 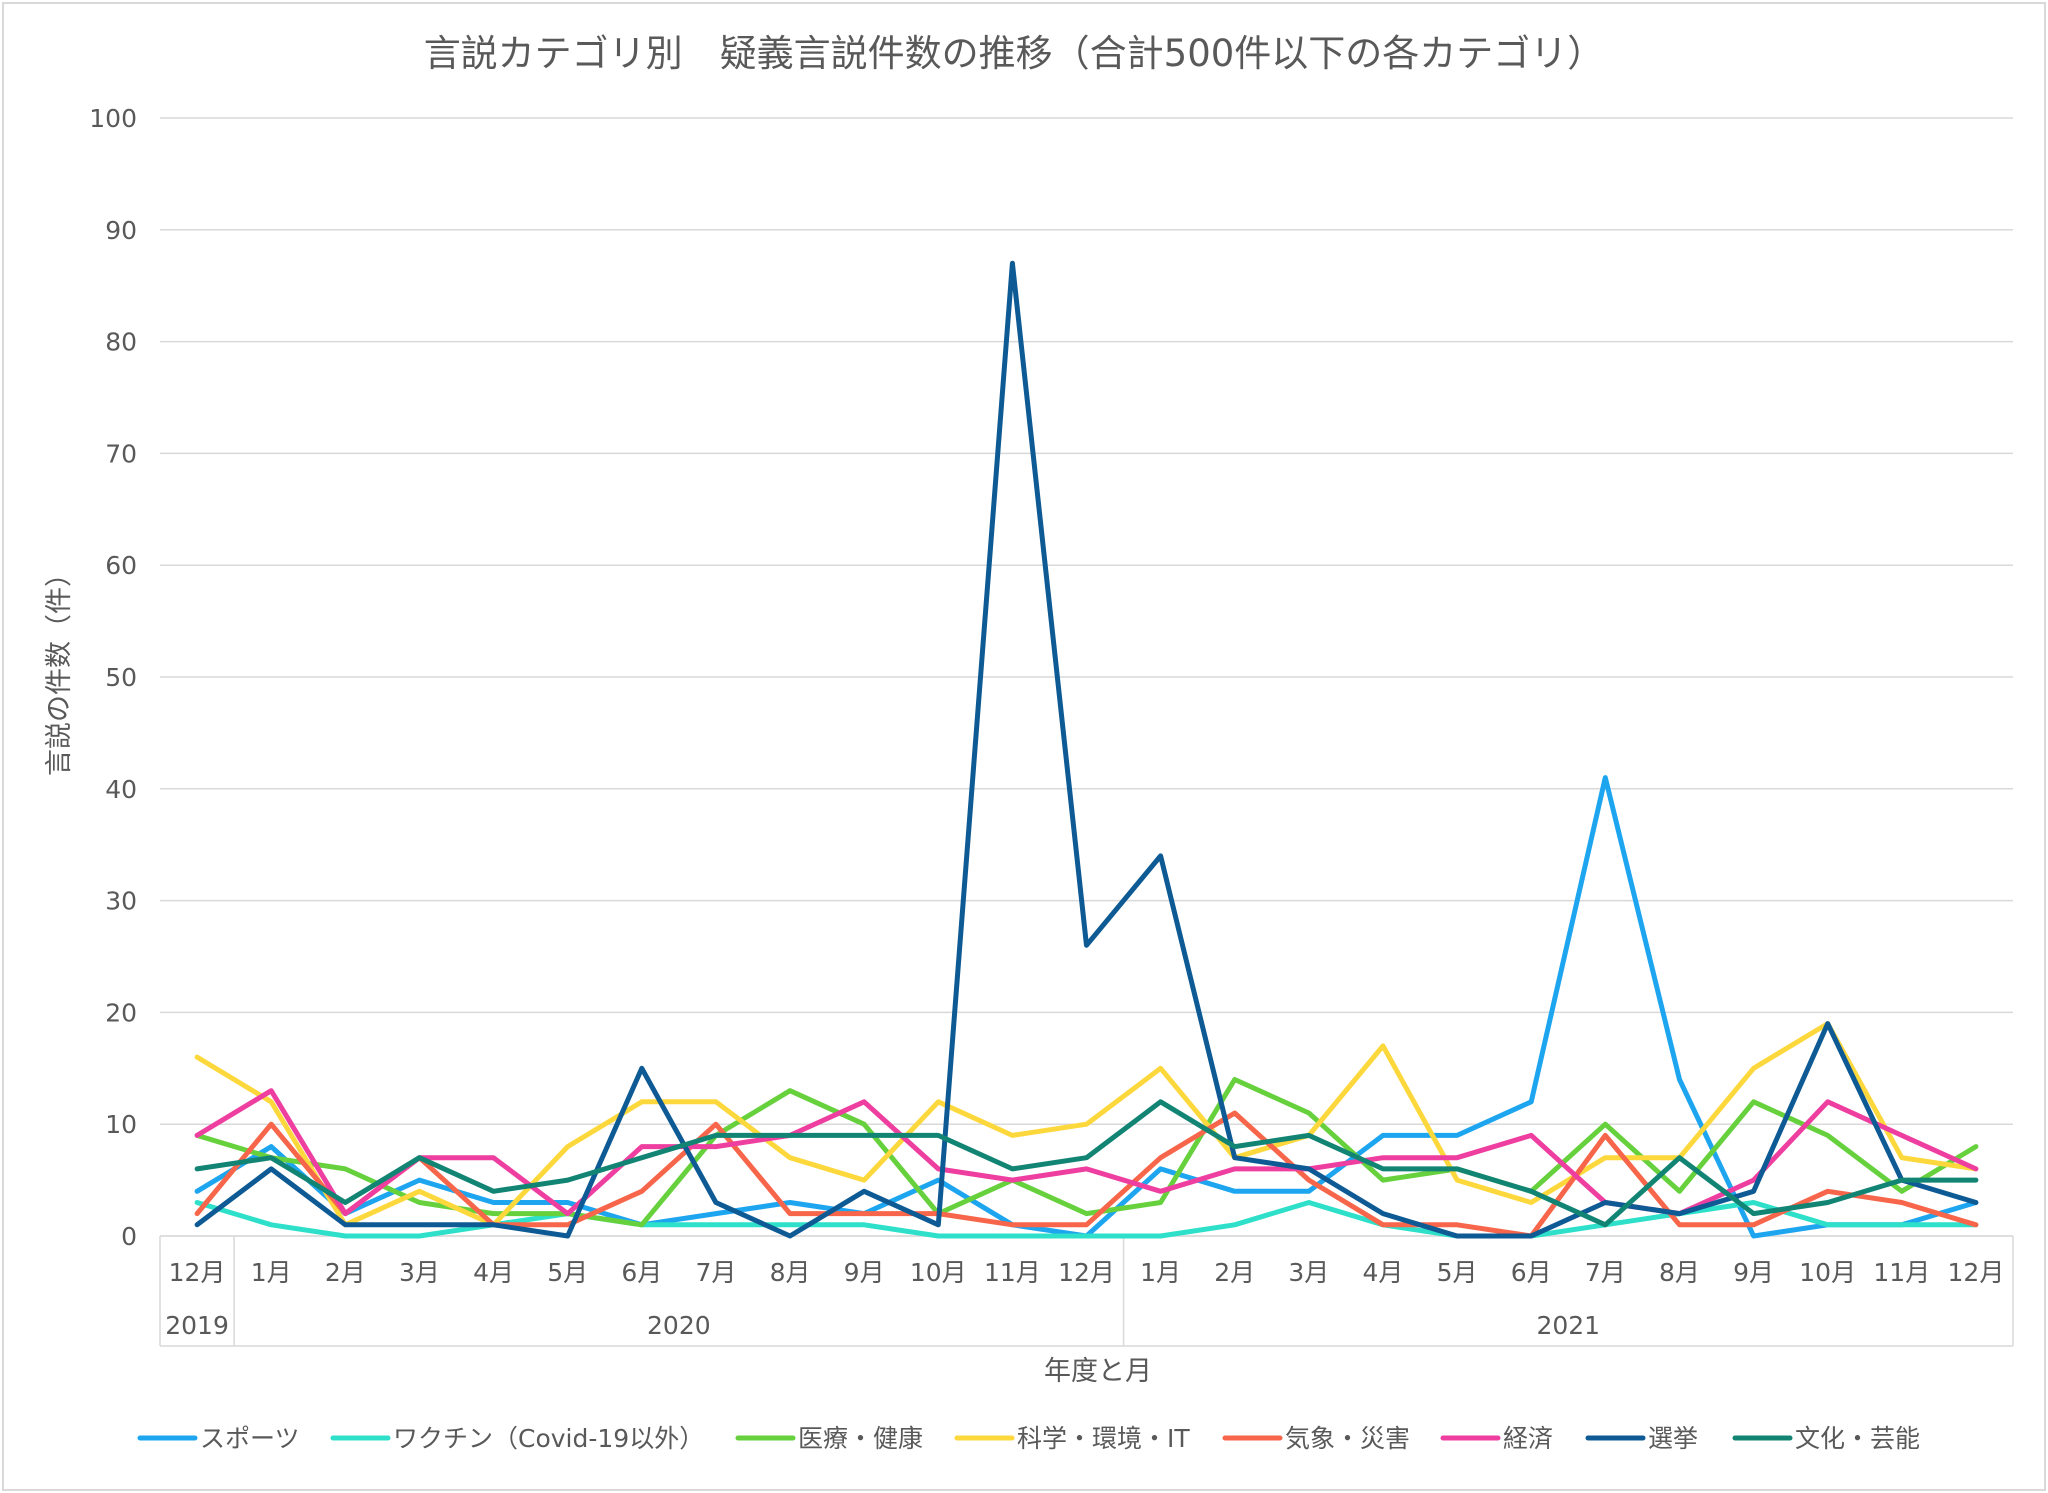 What do you see at coordinates (1673, 1438) in the screenshot?
I see `legend-label: 選挙` at bounding box center [1673, 1438].